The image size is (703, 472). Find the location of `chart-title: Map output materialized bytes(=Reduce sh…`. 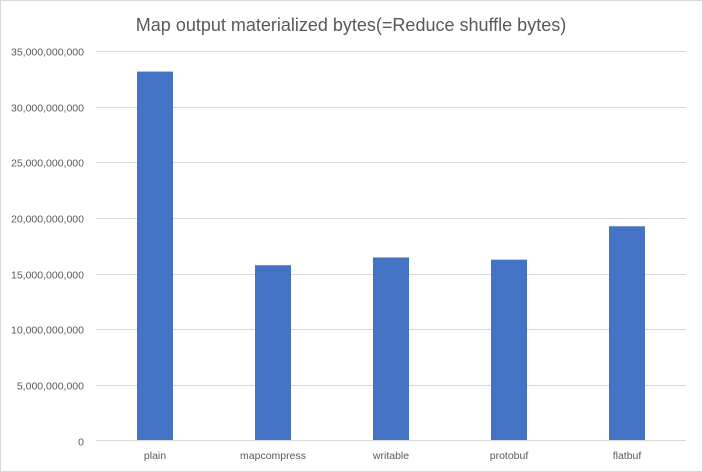

chart-title: Map output materialized bytes(=Reduce sh… is located at coordinates (351, 25).